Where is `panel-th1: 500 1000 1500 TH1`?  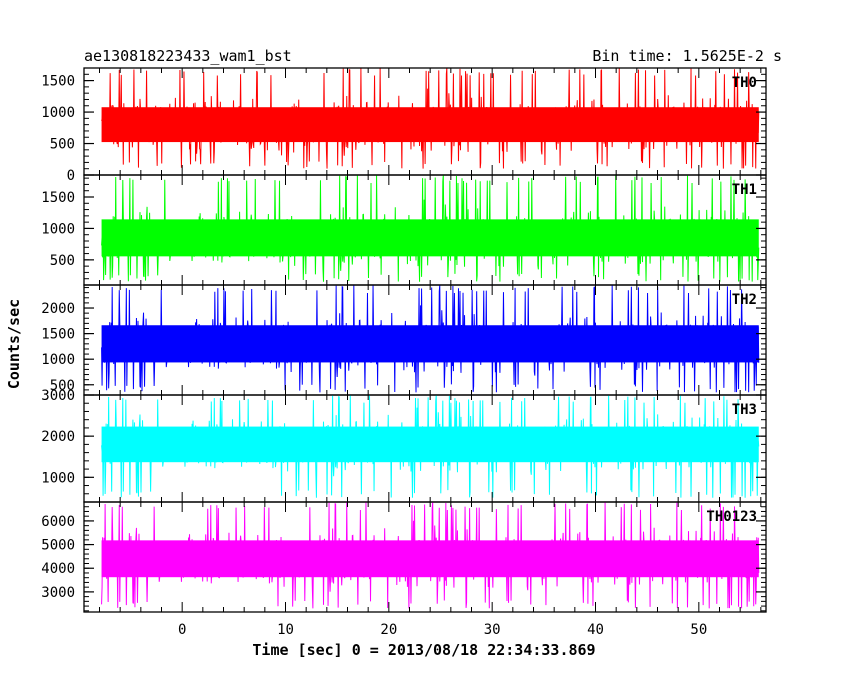
panel-th1: 500 1000 1500 TH1 is located at coordinates (404, 230).